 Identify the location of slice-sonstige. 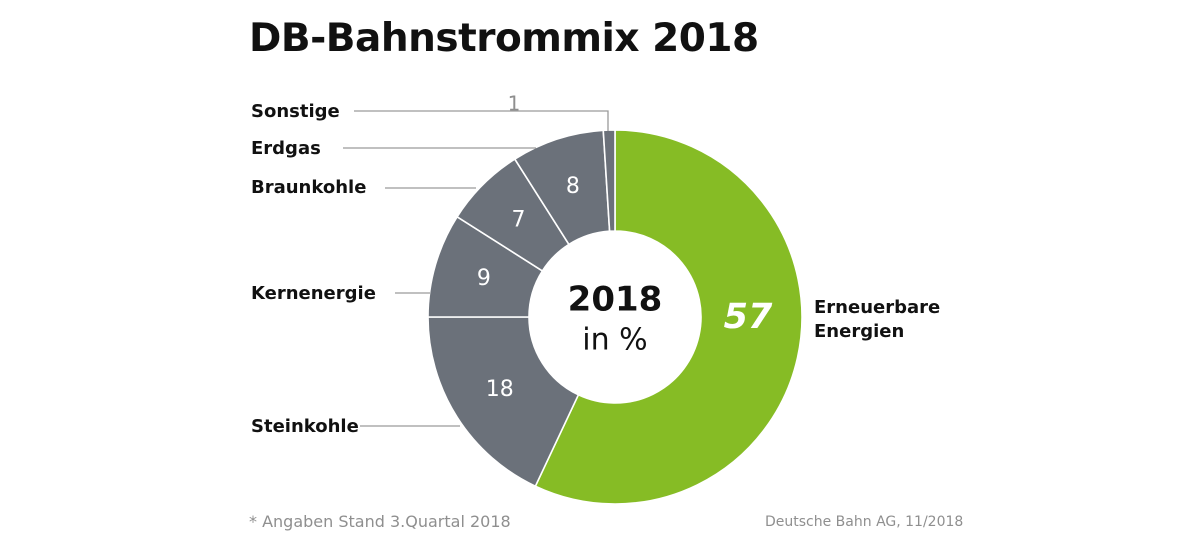
(609, 181).